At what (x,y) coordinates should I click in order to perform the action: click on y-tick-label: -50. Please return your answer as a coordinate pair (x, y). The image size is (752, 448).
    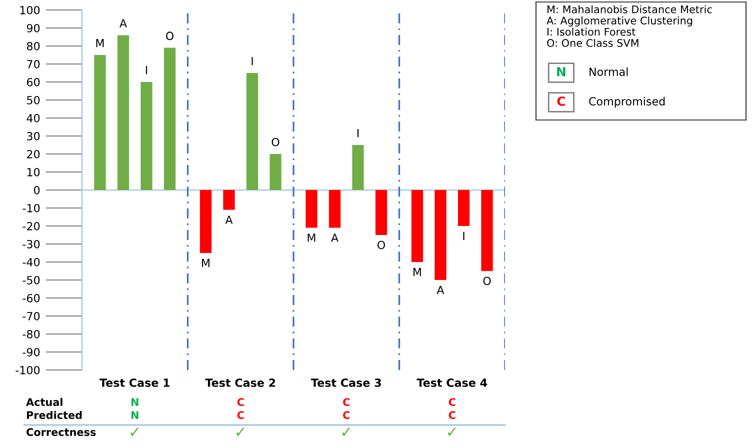
    Looking at the image, I should click on (31, 280).